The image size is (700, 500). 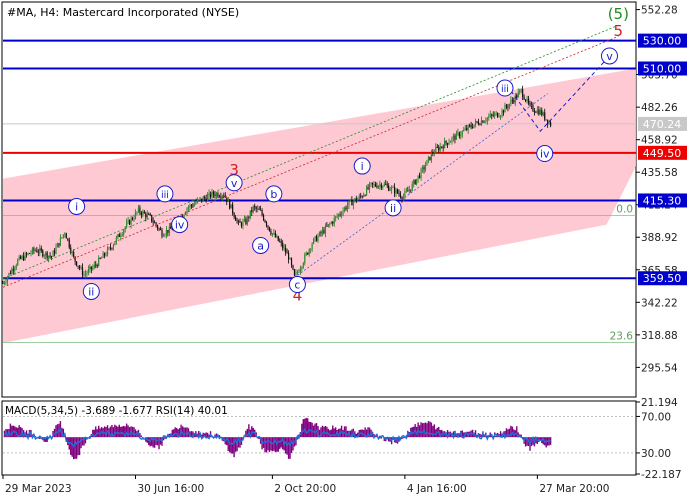 I want to click on price-tick-label: 482.26, so click(x=659, y=108).